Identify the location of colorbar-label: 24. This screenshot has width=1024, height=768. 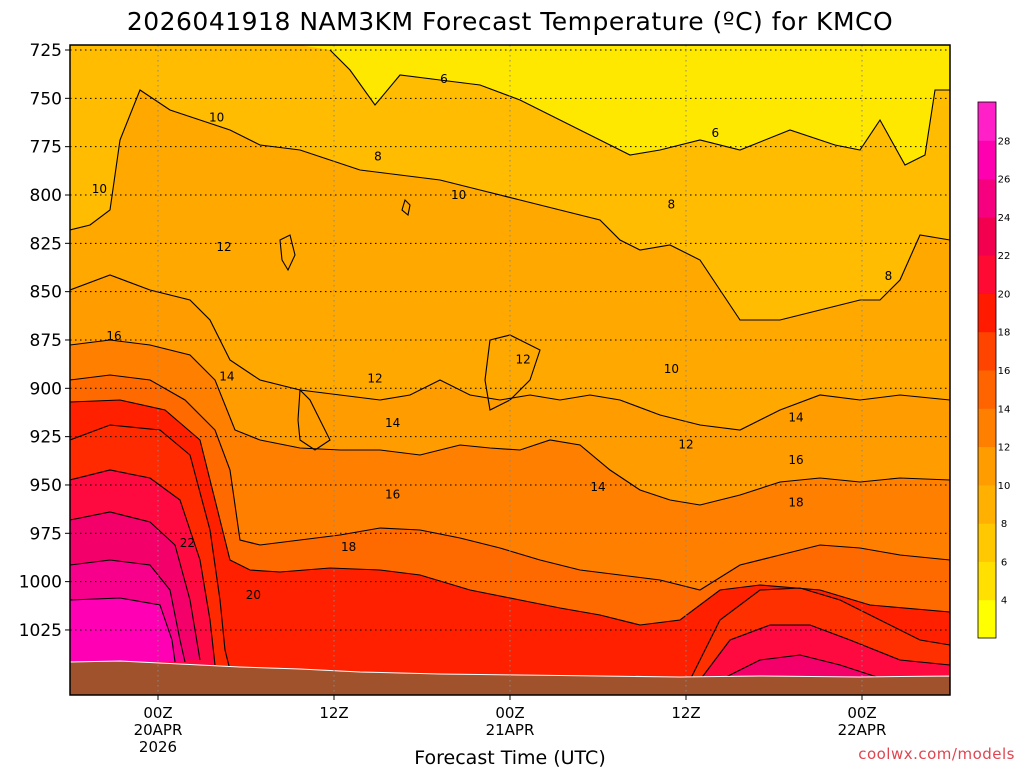
(1004, 218).